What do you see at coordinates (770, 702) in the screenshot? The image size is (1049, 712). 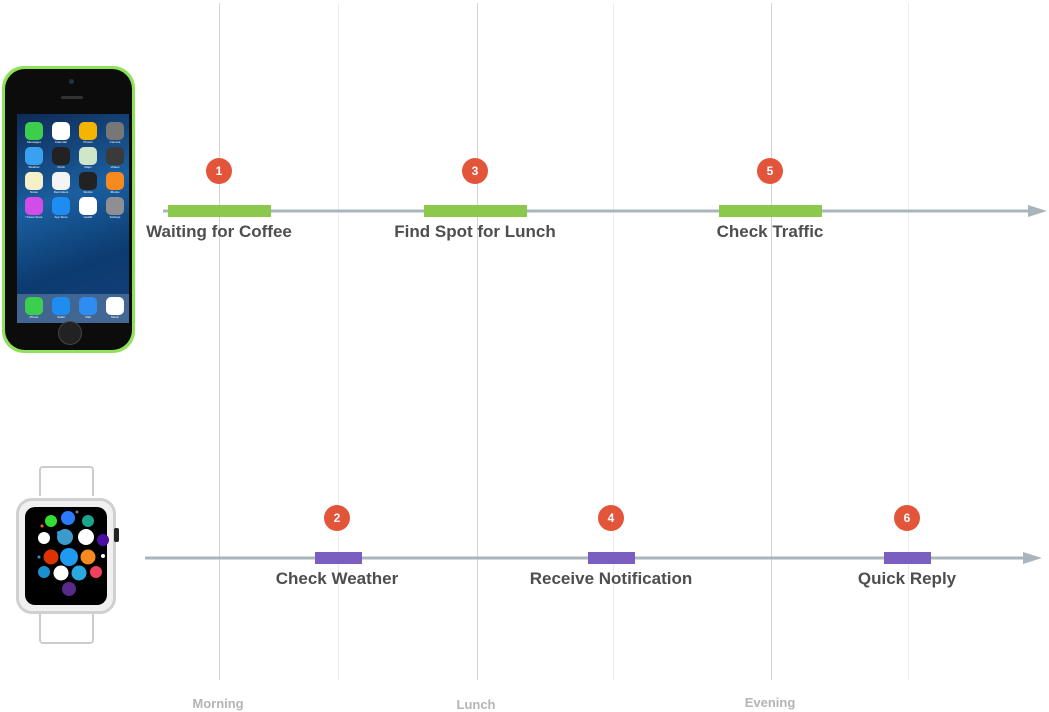 I see `time-label-evening: Evening` at bounding box center [770, 702].